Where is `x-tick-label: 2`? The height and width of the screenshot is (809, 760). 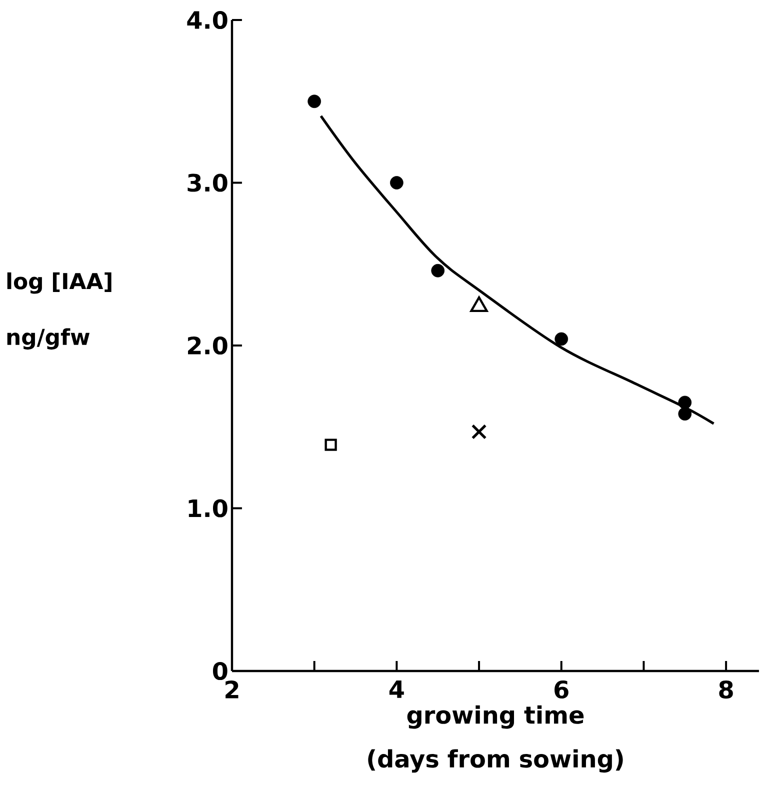
x-tick-label: 2 is located at coordinates (232, 689).